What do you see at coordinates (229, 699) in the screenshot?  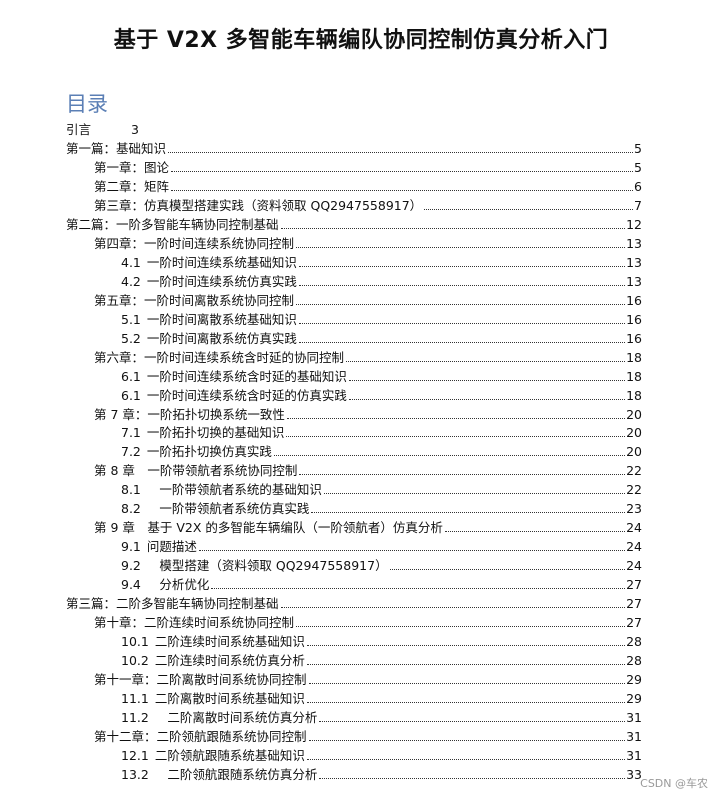 I see `toc-entry-title: 二阶离散时间系统基础知识` at bounding box center [229, 699].